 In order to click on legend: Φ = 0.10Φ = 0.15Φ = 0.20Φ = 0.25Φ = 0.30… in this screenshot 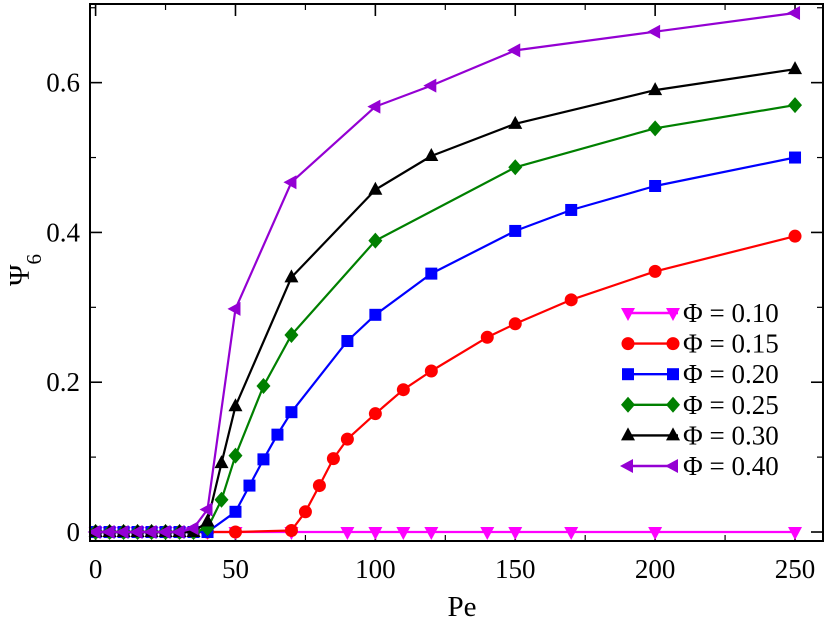, I will do `click(699, 389)`.